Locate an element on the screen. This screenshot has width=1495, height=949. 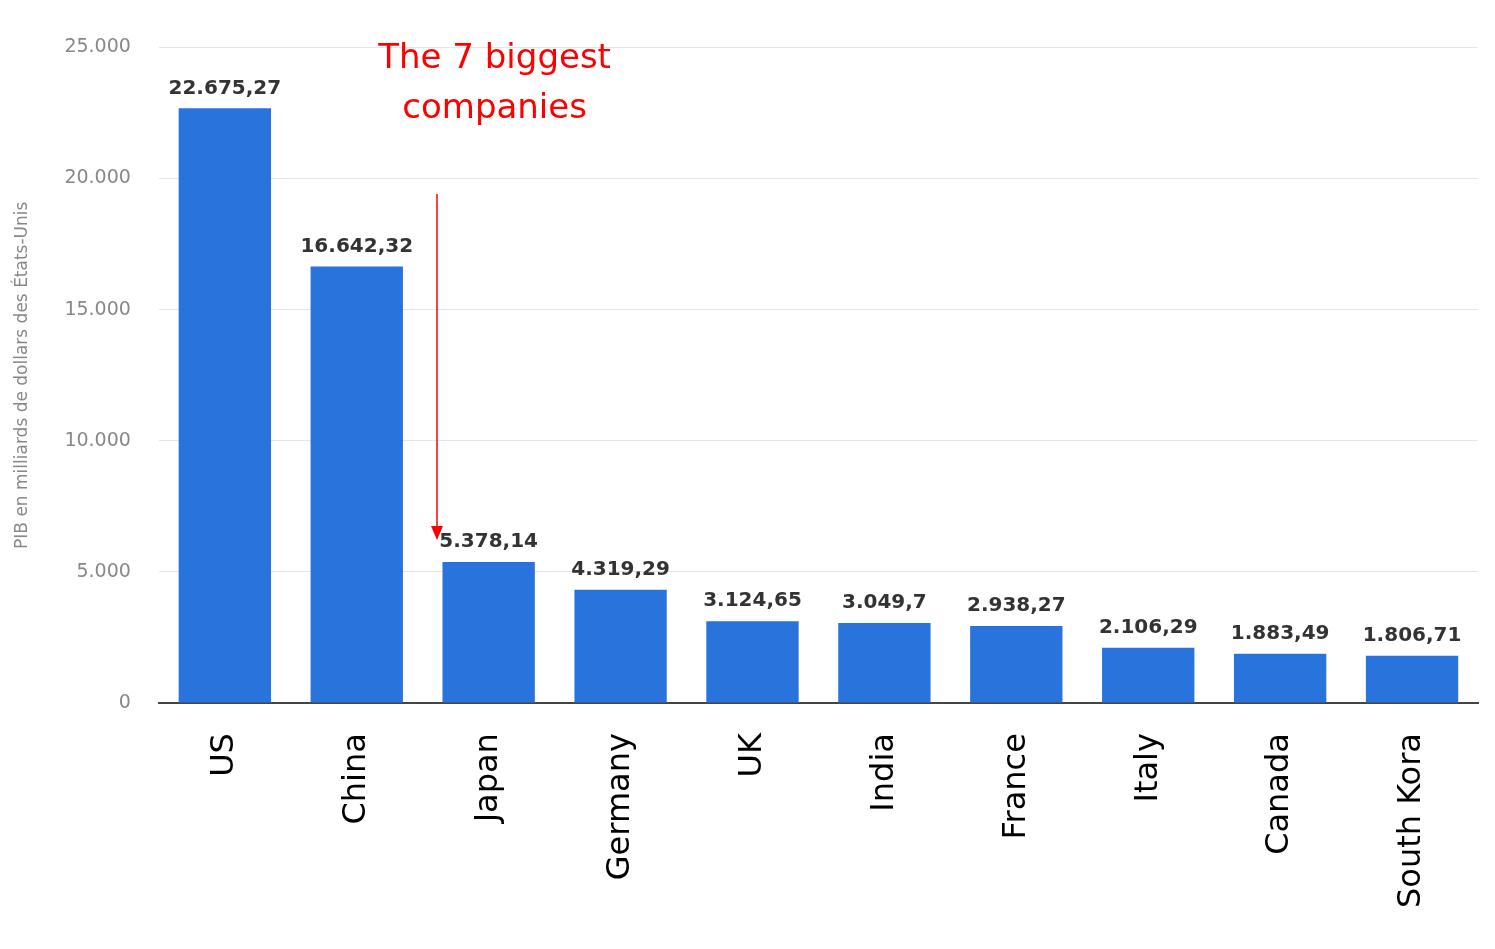
x-tick-label: Canada is located at coordinates (1277, 794).